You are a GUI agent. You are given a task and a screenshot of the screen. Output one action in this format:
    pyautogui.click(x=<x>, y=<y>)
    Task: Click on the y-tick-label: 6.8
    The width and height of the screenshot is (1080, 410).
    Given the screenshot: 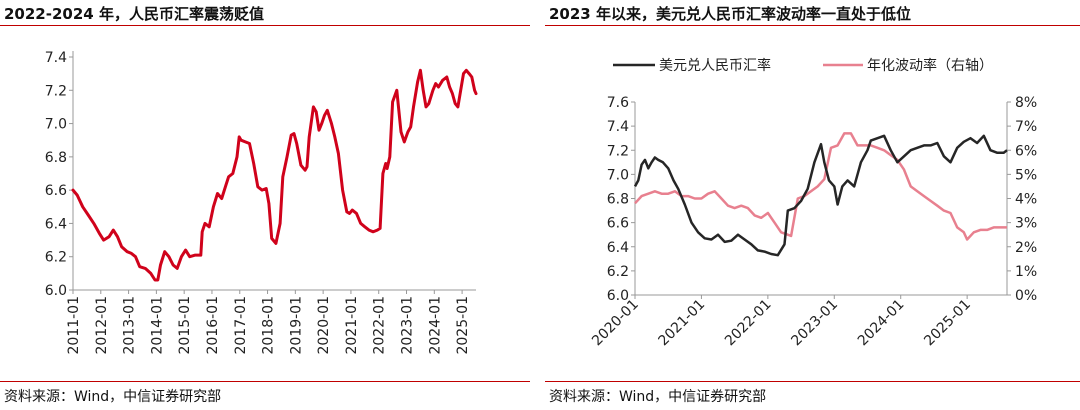 What is the action you would take?
    pyautogui.click(x=56, y=158)
    